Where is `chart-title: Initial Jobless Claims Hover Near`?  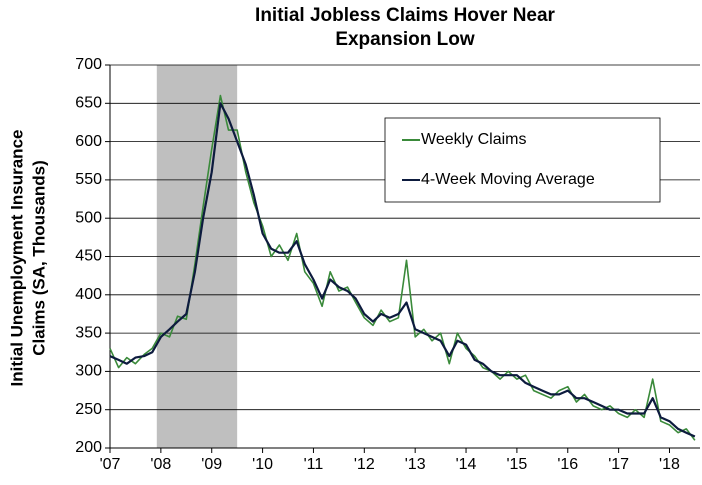 chart-title: Initial Jobless Claims Hover Near is located at coordinates (405, 15).